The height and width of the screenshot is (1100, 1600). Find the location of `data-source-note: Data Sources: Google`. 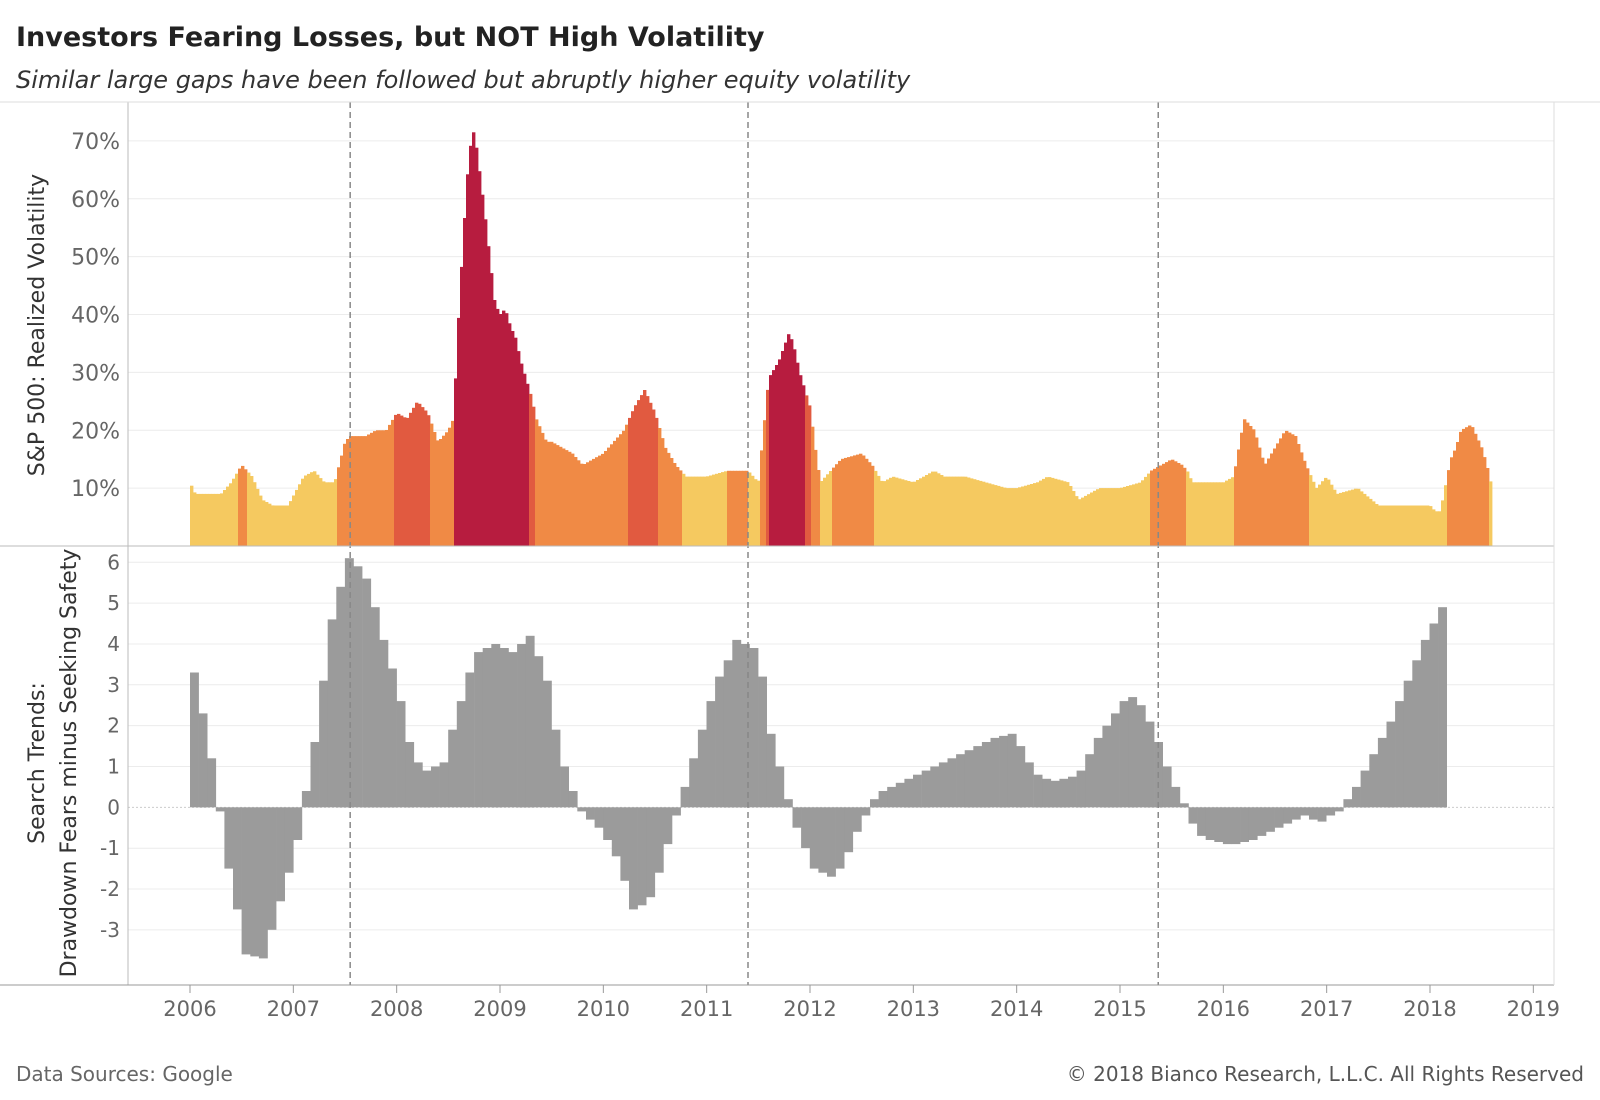

data-source-note: Data Sources: Google is located at coordinates (124, 1074).